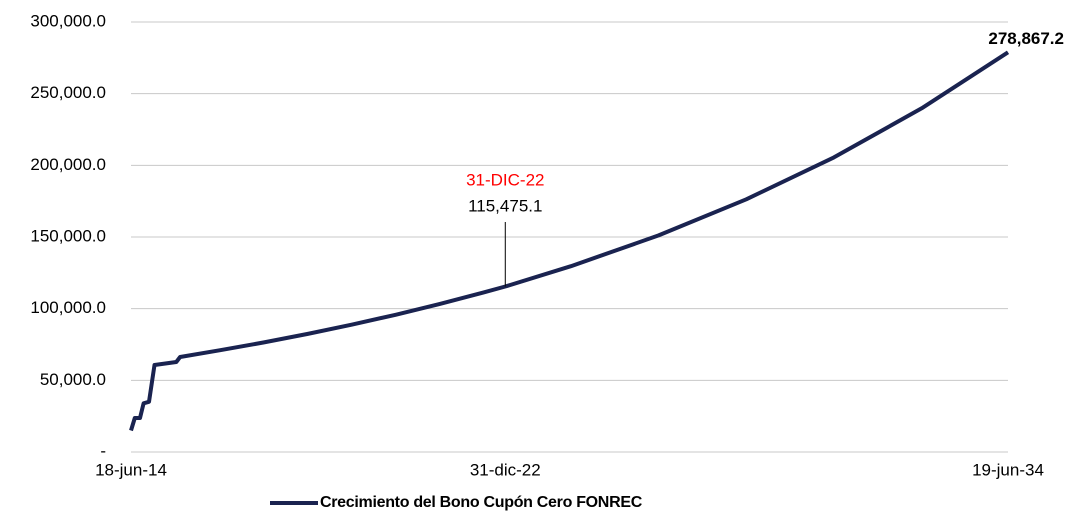  What do you see at coordinates (68, 235) in the screenshot?
I see `y-tick-label: 150,000.0` at bounding box center [68, 235].